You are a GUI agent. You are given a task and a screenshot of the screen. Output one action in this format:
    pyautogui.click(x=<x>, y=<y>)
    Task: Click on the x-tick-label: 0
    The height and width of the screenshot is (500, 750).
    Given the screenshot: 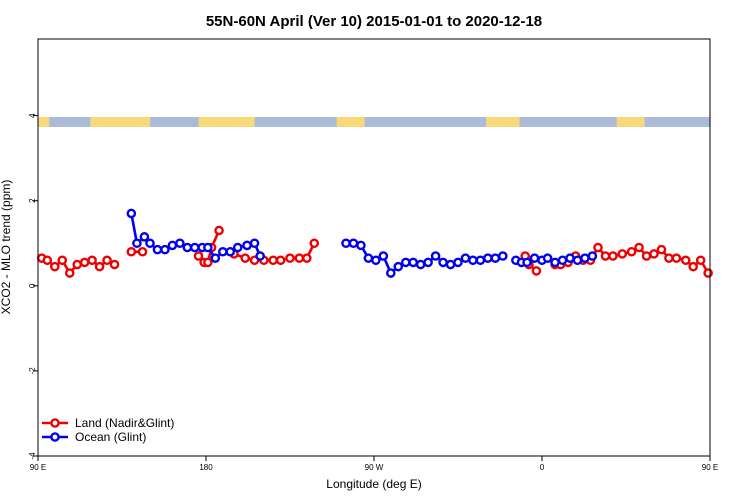 What is the action you would take?
    pyautogui.click(x=542, y=467)
    